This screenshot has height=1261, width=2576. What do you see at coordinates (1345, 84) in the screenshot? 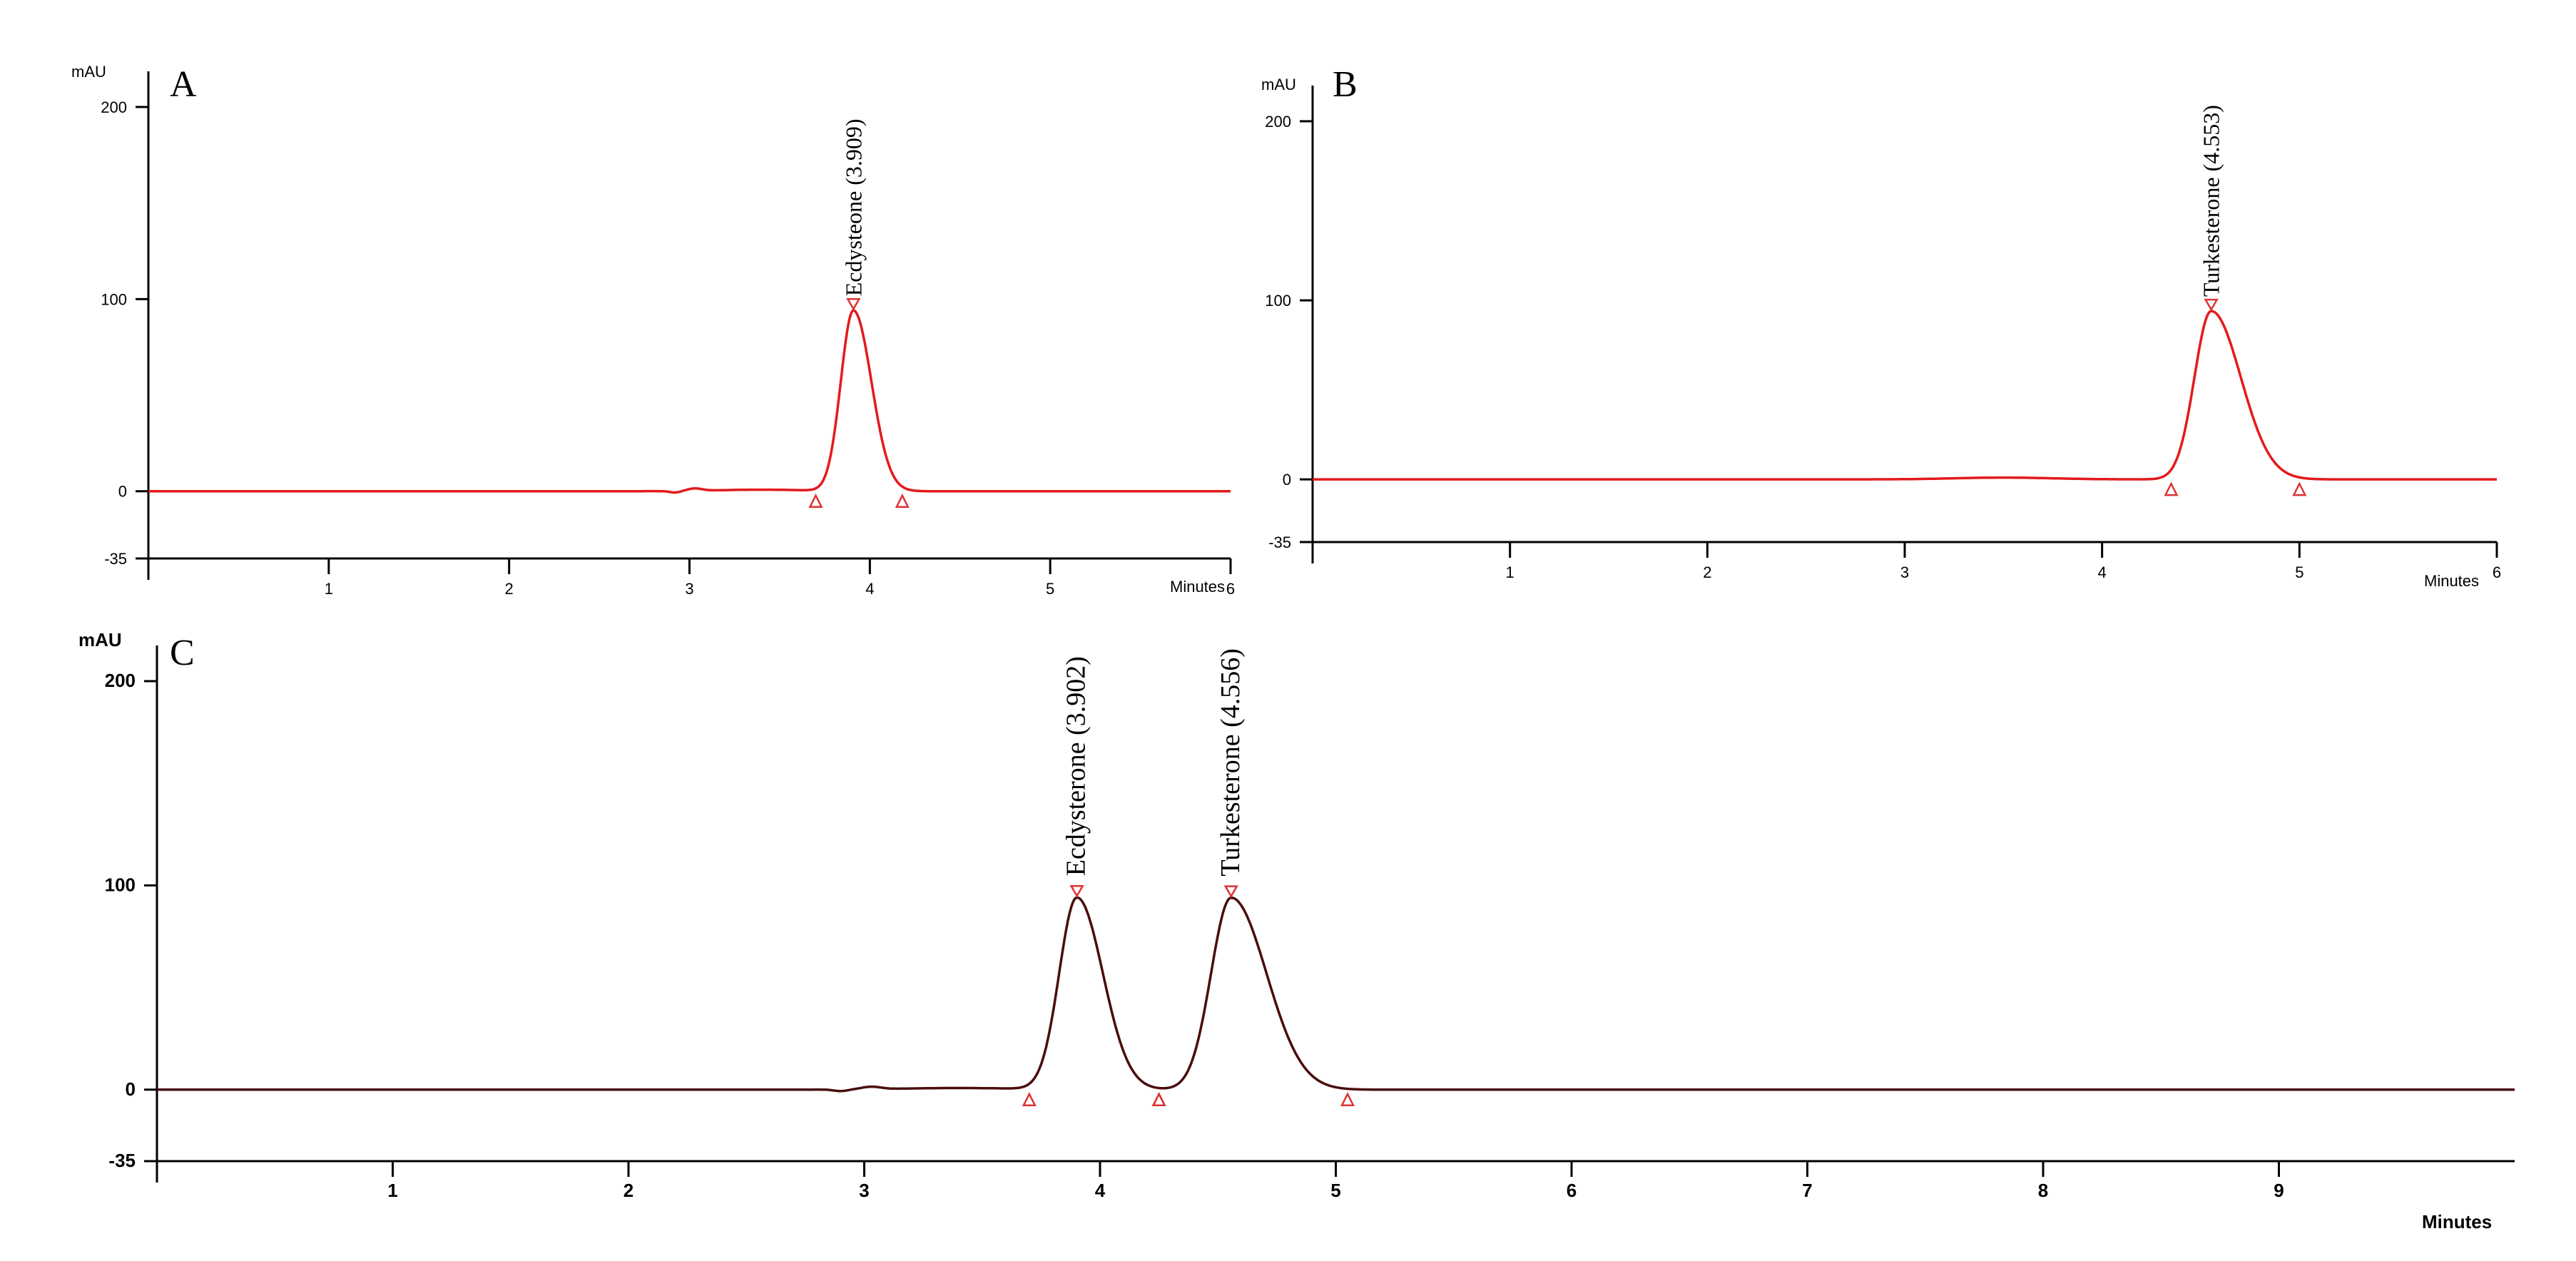
I see `panel-letter: B` at bounding box center [1345, 84].